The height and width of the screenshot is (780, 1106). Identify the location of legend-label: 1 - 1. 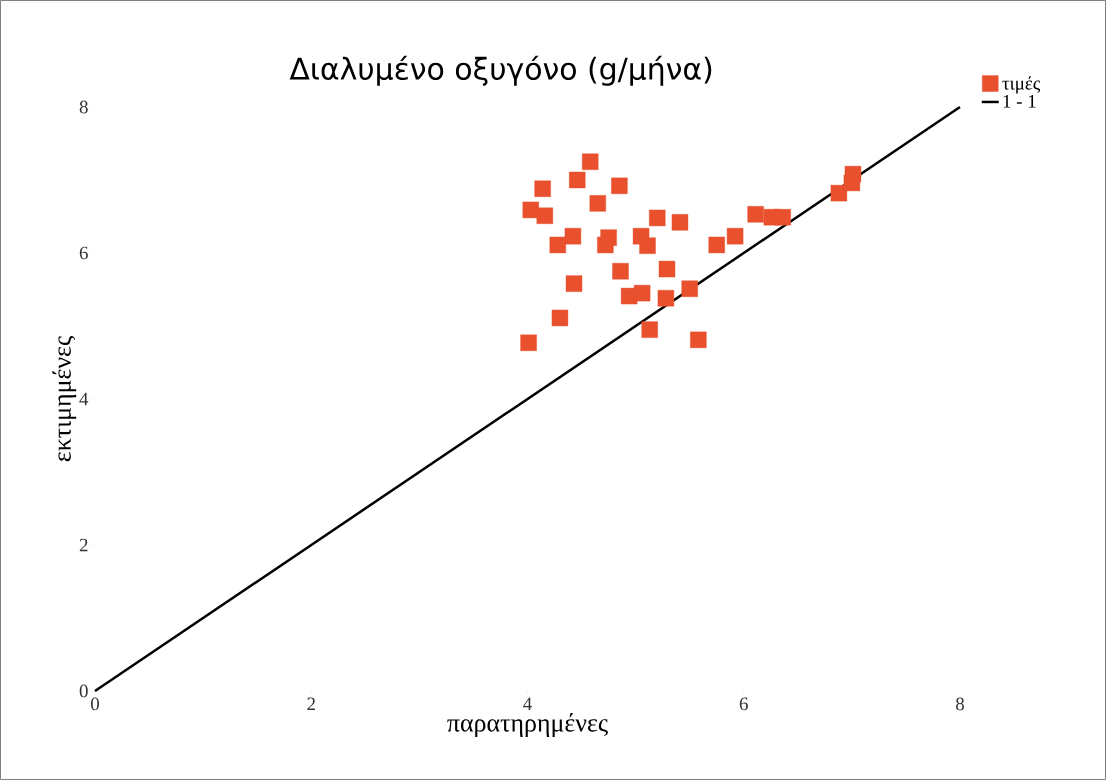
(1019, 101).